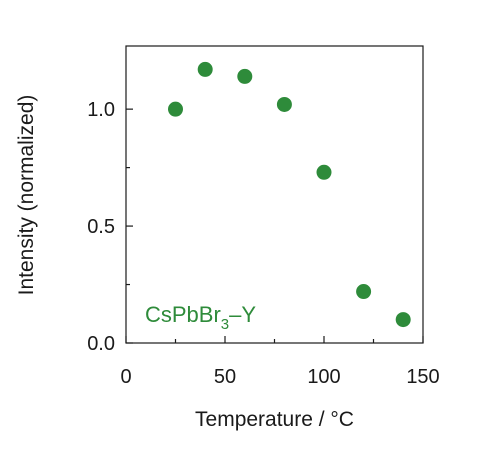 The width and height of the screenshot is (491, 449). Describe the element at coordinates (242, 314) in the screenshot. I see `annotation-suffix: –Y` at that location.